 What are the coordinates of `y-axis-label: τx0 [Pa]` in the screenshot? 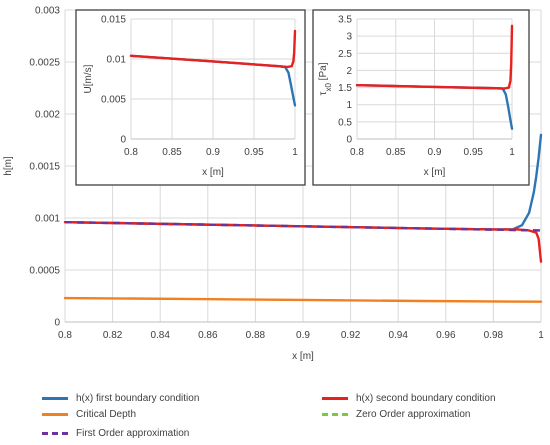 It's located at (325, 78).